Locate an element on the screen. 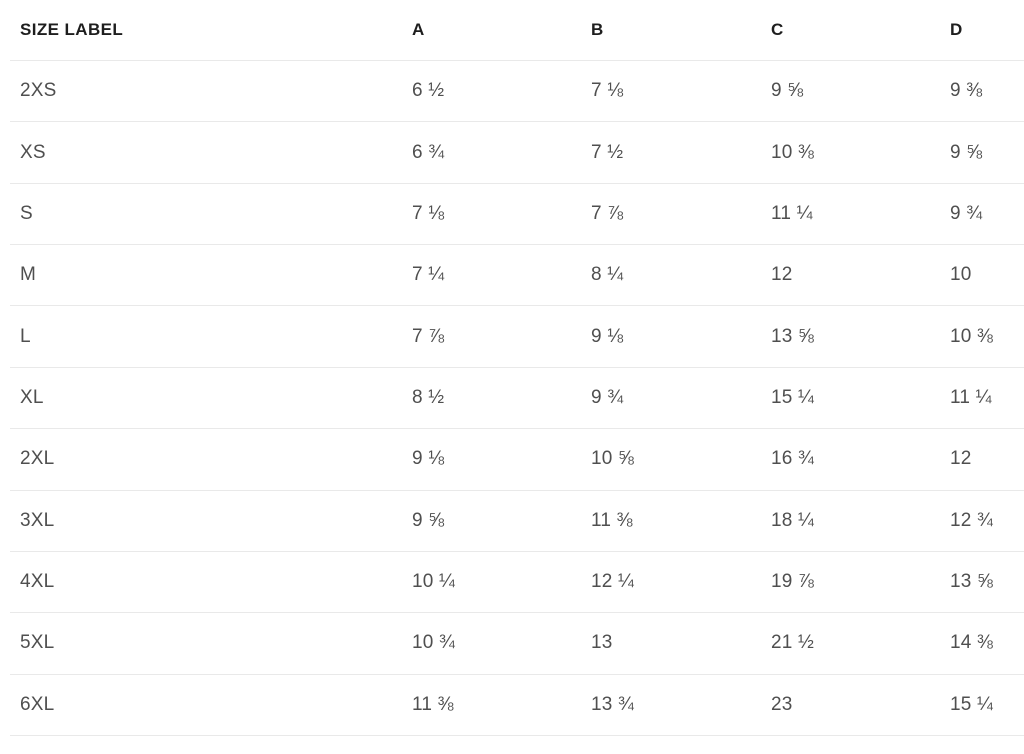  column-header-a: A is located at coordinates (418, 29).